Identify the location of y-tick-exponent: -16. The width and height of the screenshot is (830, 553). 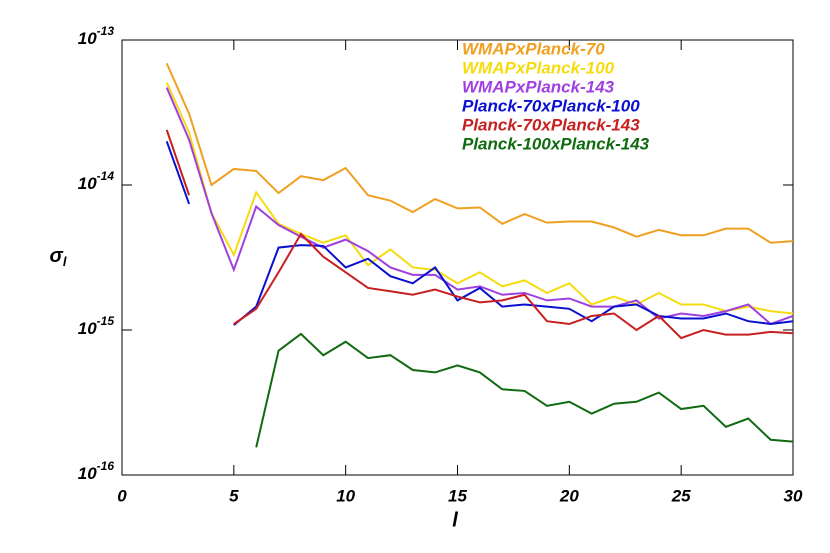
(106, 466).